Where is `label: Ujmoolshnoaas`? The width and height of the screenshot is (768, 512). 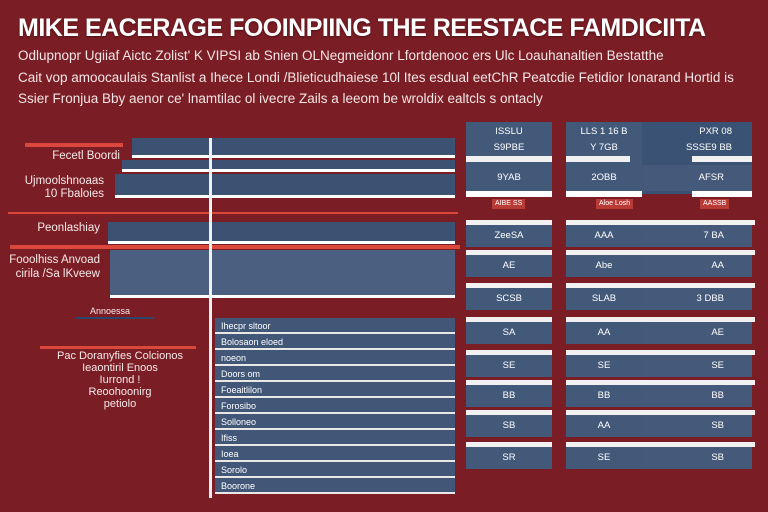 label: Ujmoolshnoaas is located at coordinates (64, 181).